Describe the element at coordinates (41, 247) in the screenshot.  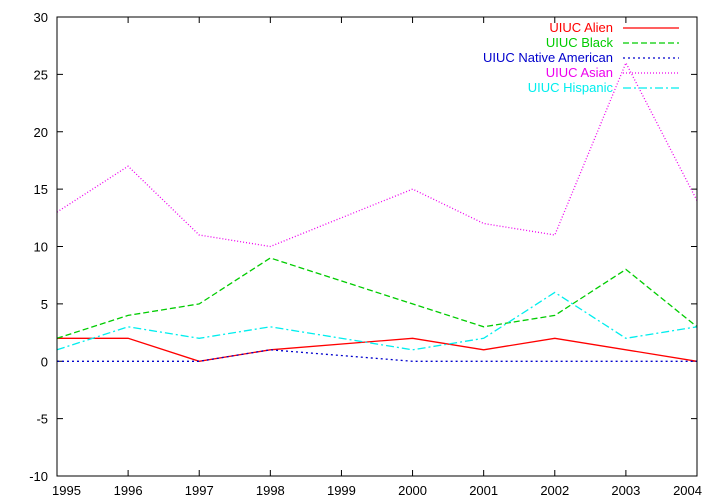
I see `y-tick-label: 10` at that location.